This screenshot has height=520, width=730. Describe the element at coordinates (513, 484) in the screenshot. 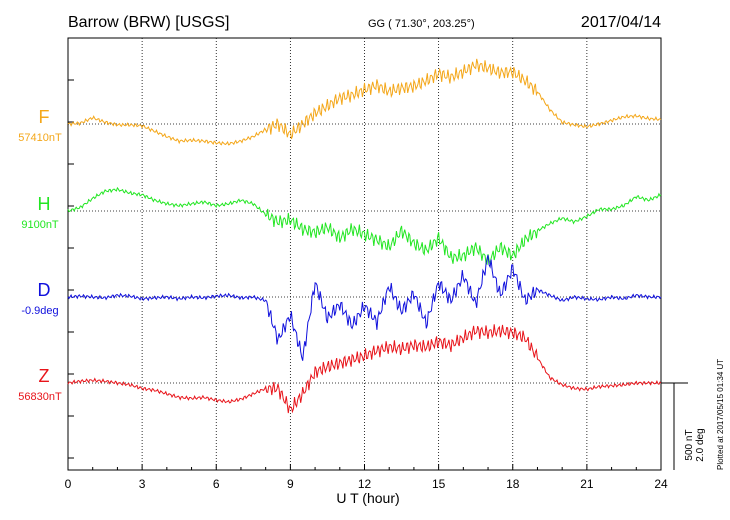

I see `x-tick-label: 18` at that location.